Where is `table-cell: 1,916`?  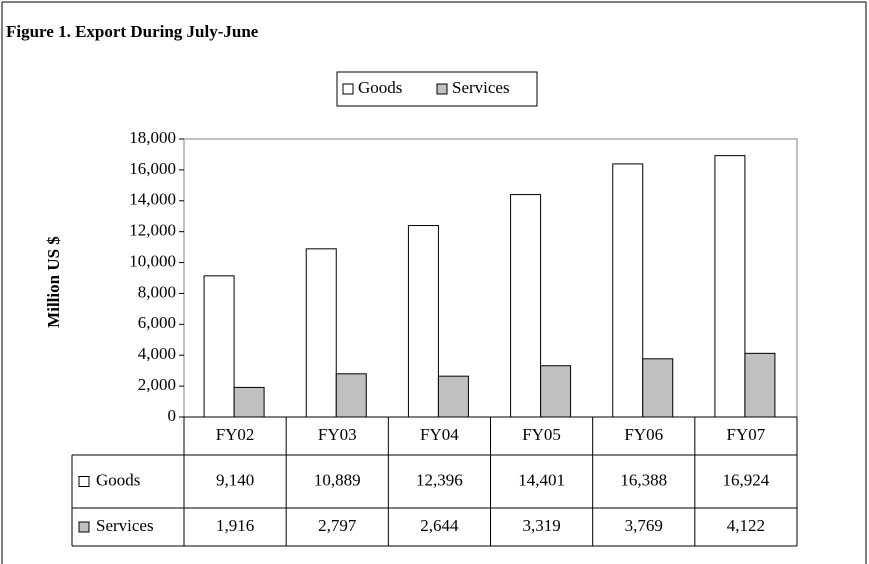 table-cell: 1,916 is located at coordinates (235, 525).